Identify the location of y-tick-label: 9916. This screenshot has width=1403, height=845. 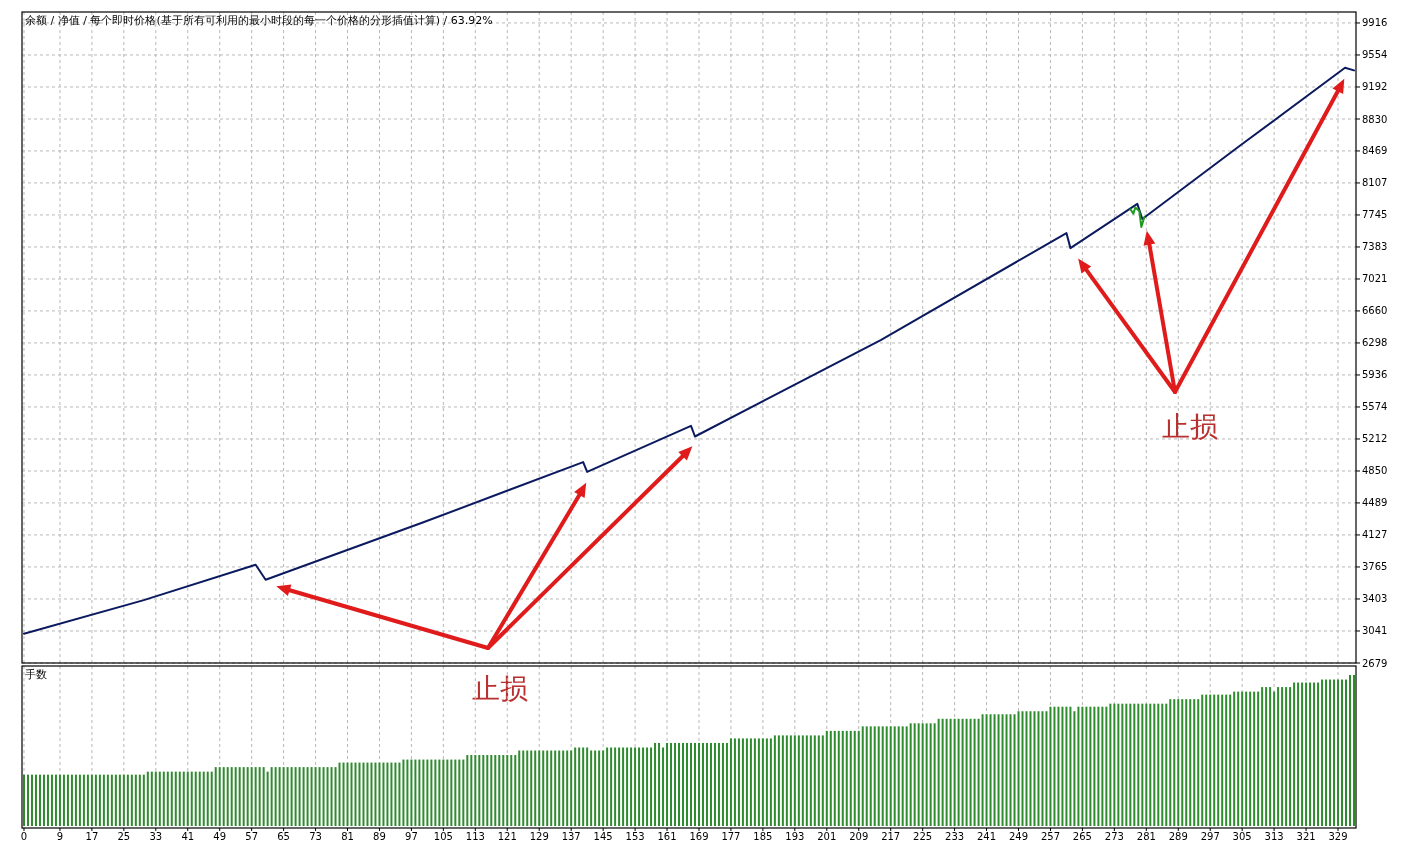
(1375, 23).